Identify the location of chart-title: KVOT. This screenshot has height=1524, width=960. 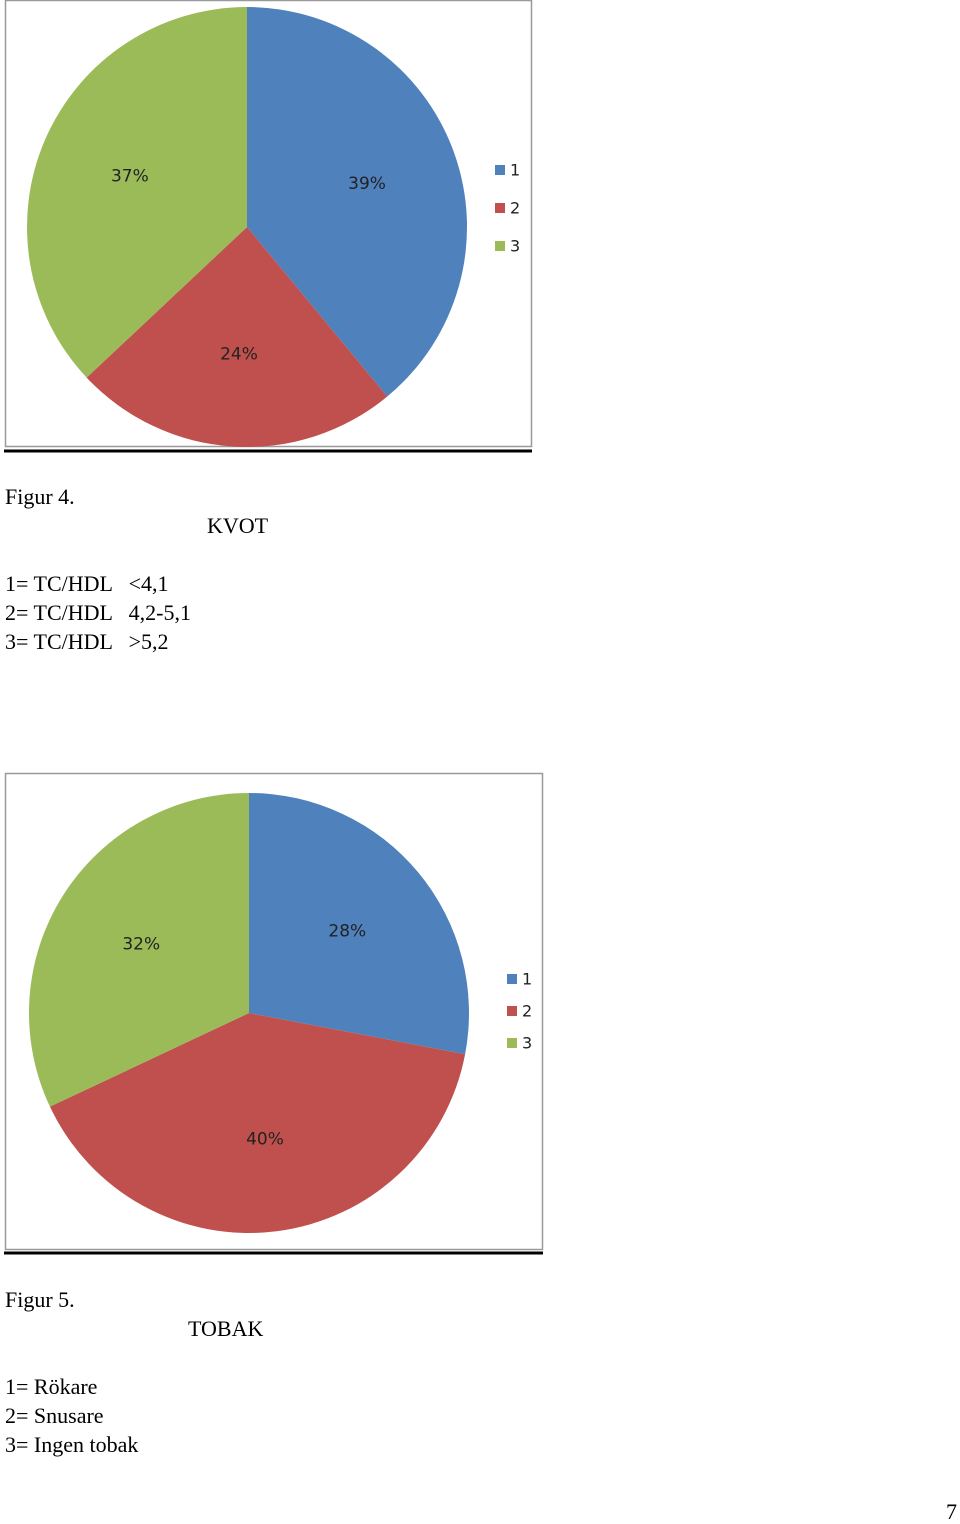
(238, 525).